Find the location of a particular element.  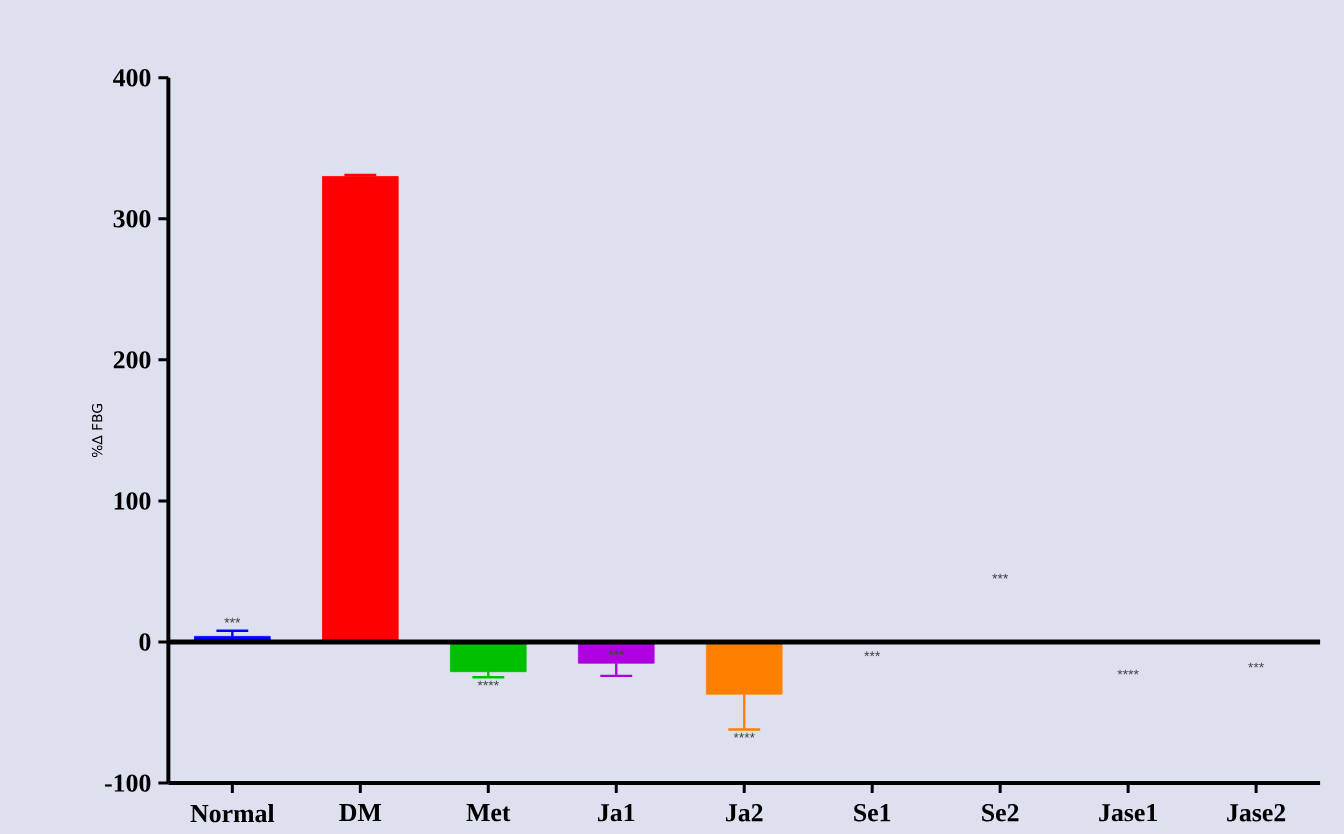

y-tick-label: 300 is located at coordinates (132, 218).